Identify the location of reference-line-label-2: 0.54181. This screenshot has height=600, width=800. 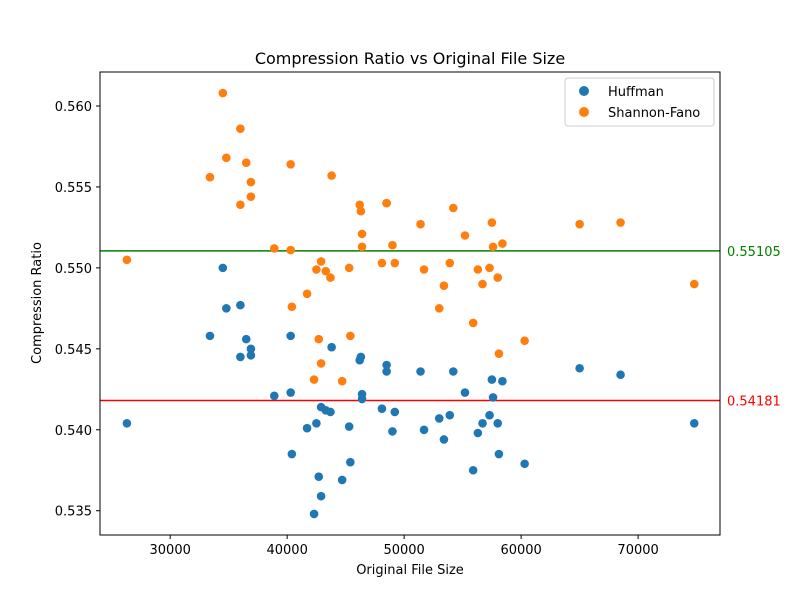
(754, 401).